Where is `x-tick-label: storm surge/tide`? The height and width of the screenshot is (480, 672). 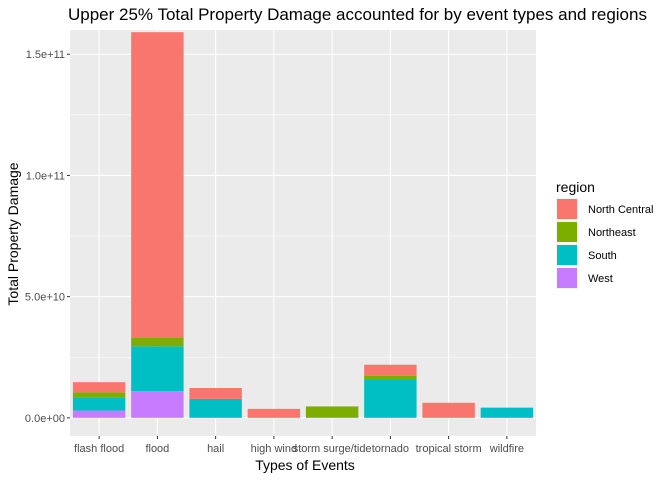 x-tick-label: storm surge/tide is located at coordinates (332, 449).